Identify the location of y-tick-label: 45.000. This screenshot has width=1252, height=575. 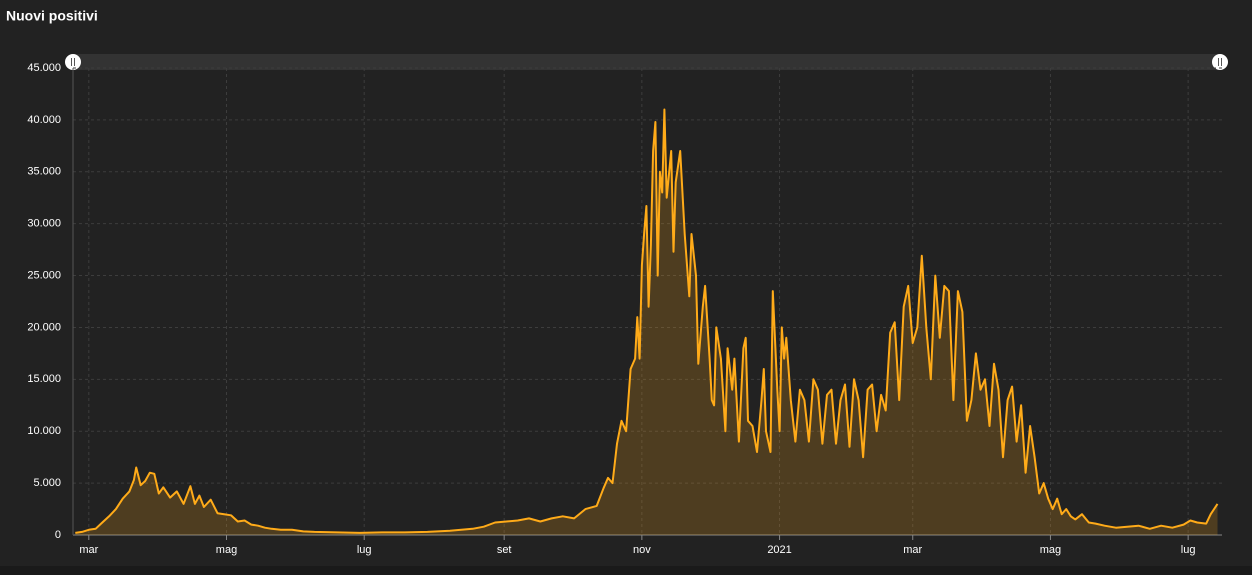
(44, 68).